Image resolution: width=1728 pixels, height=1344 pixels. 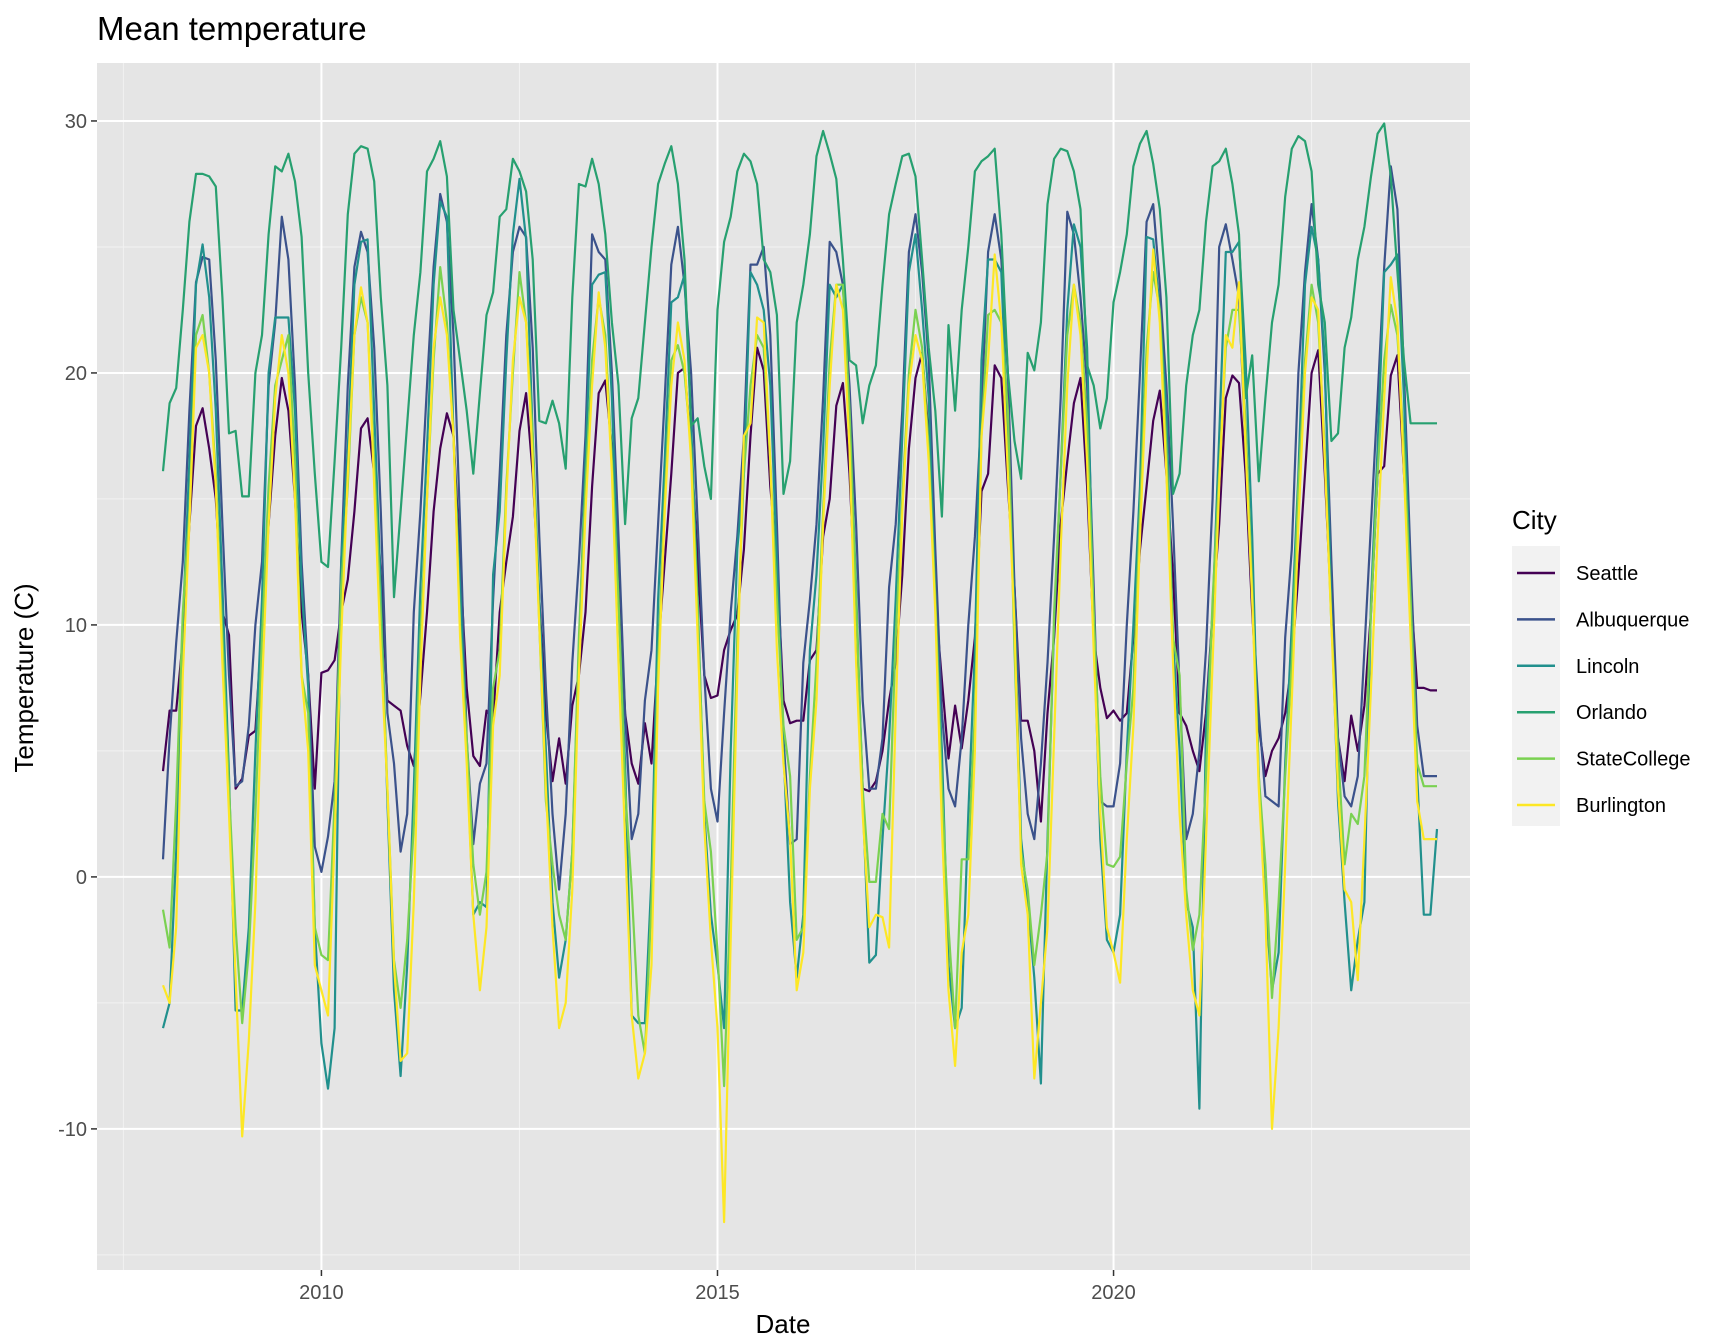 I want to click on chart-title: Mean temperature, so click(x=232, y=28).